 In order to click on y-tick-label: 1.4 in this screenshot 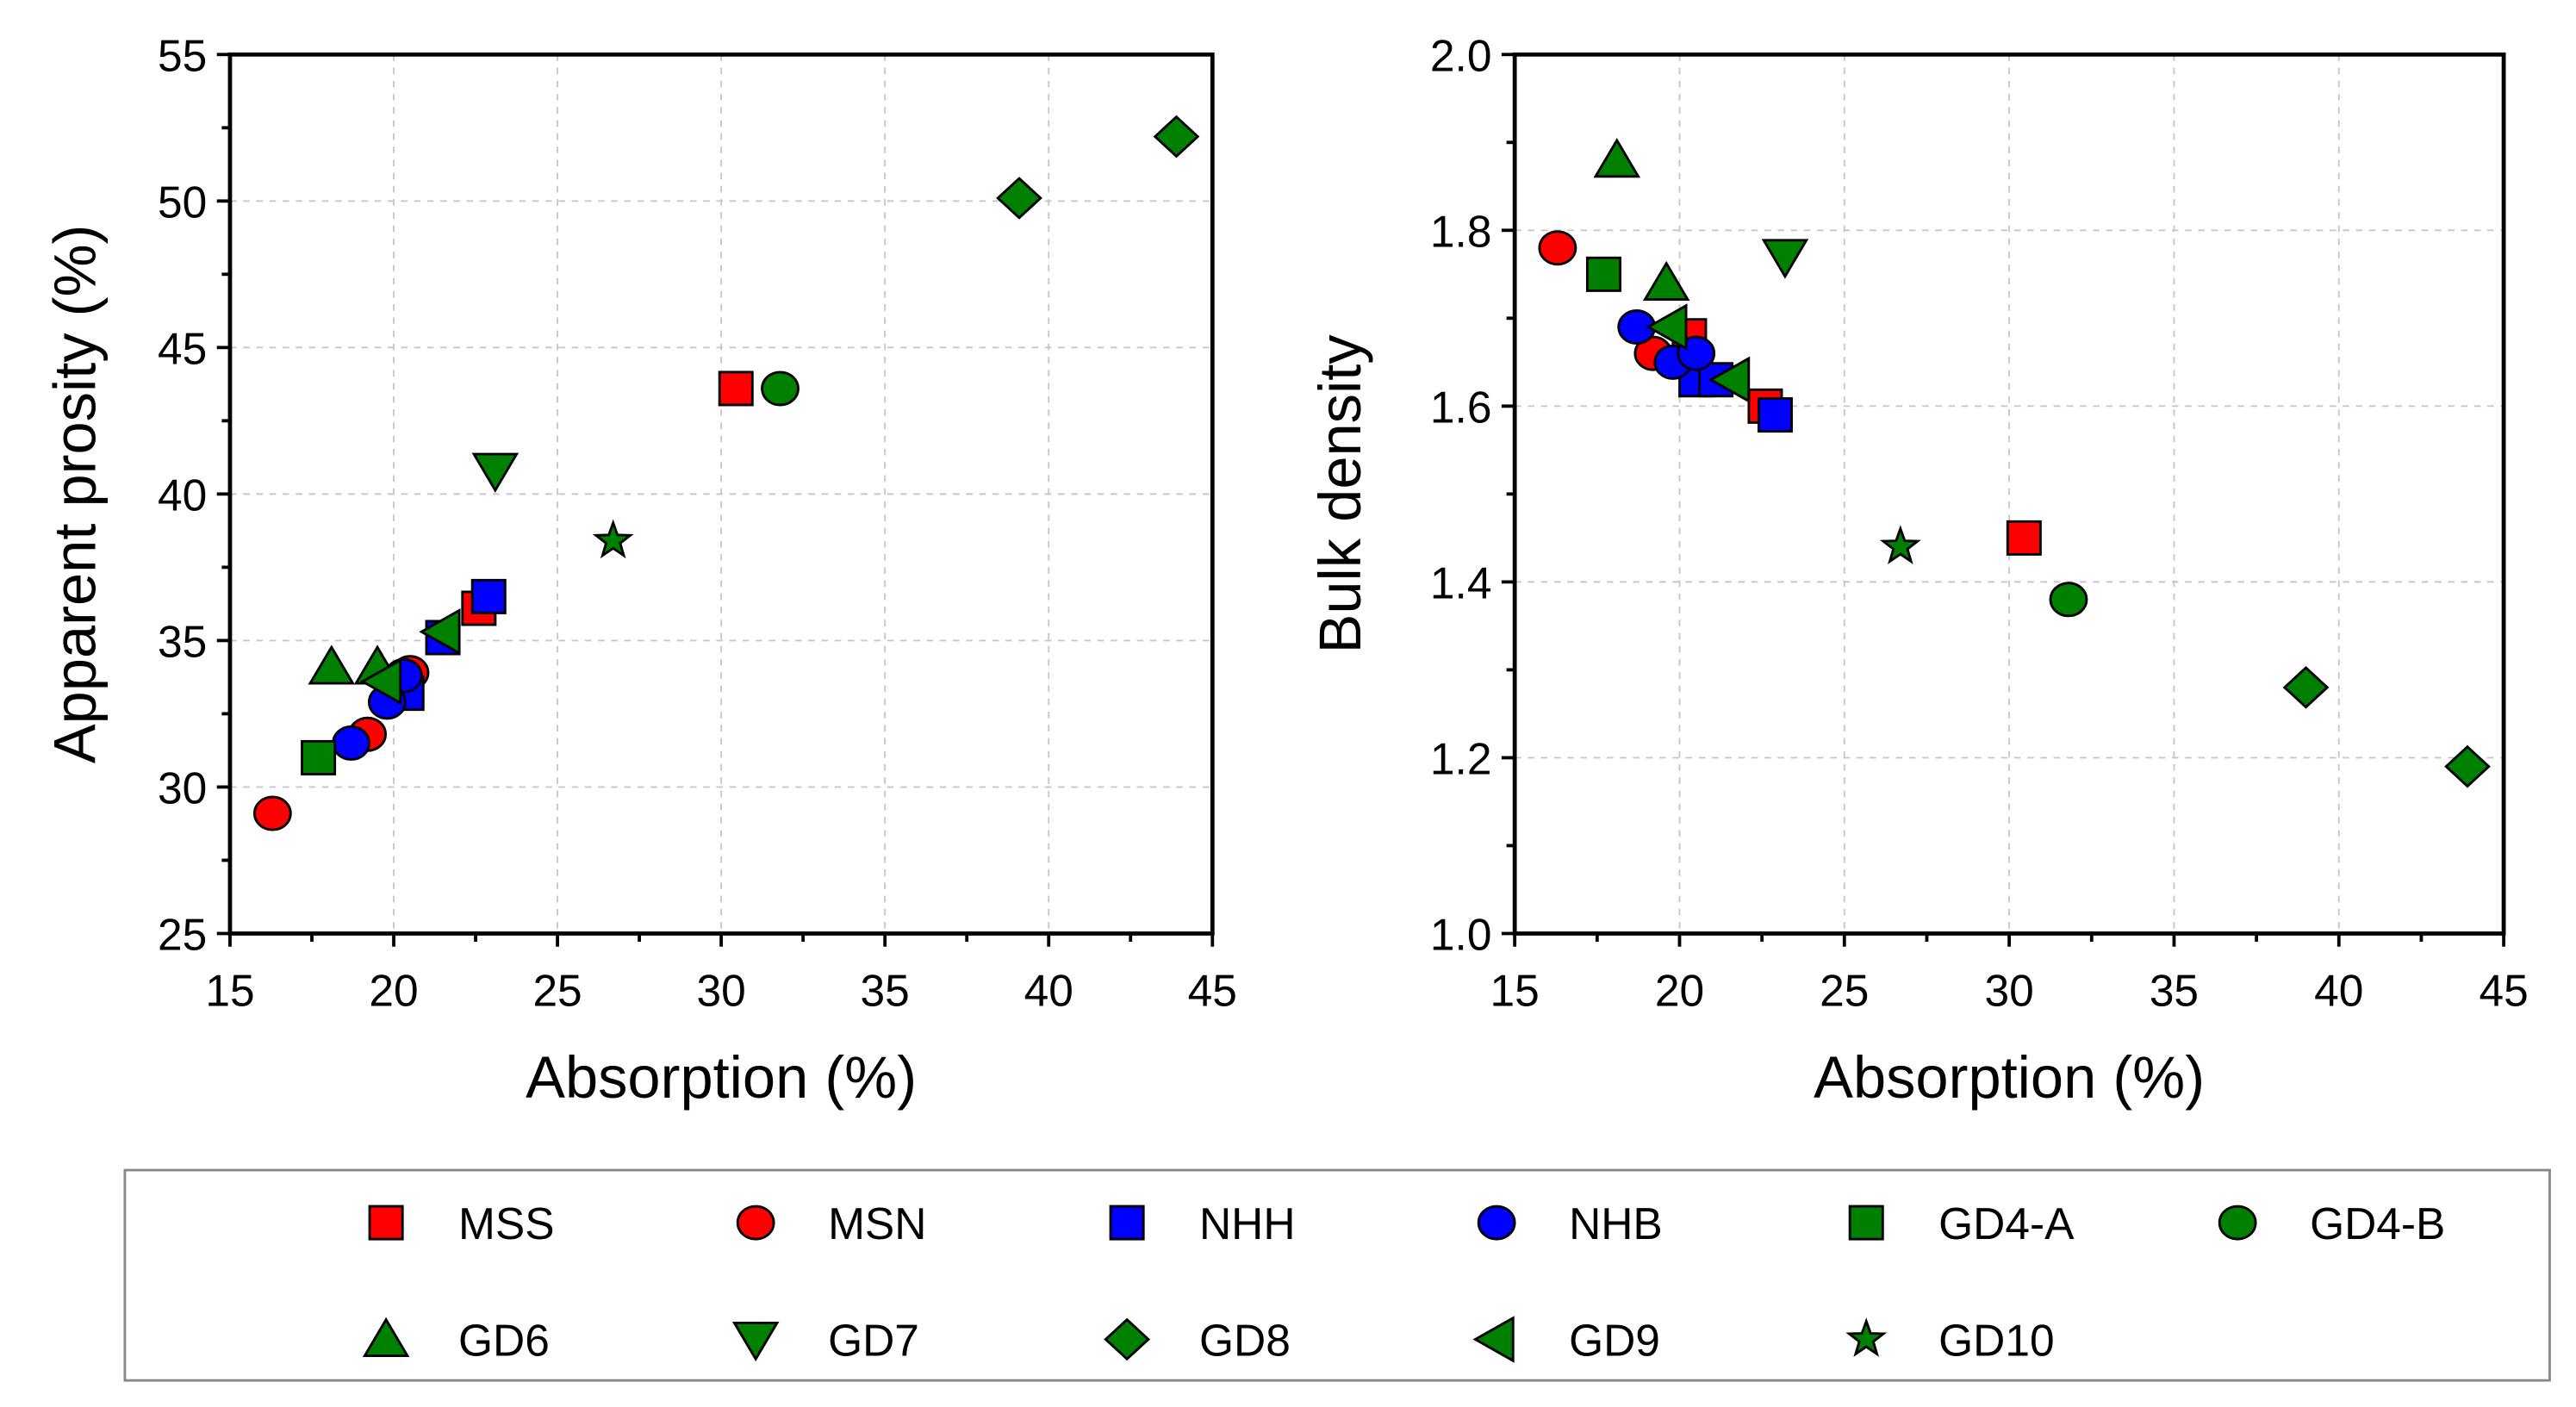, I will do `click(1461, 582)`.